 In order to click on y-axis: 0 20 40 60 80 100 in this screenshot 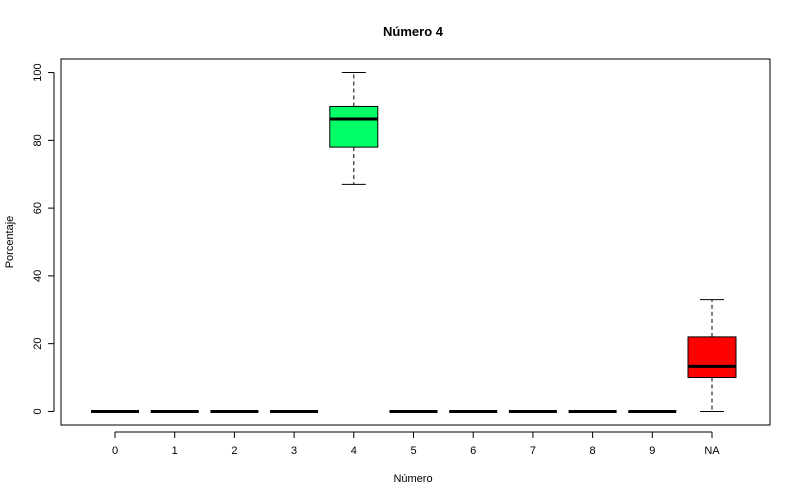, I will do `click(43, 239)`.